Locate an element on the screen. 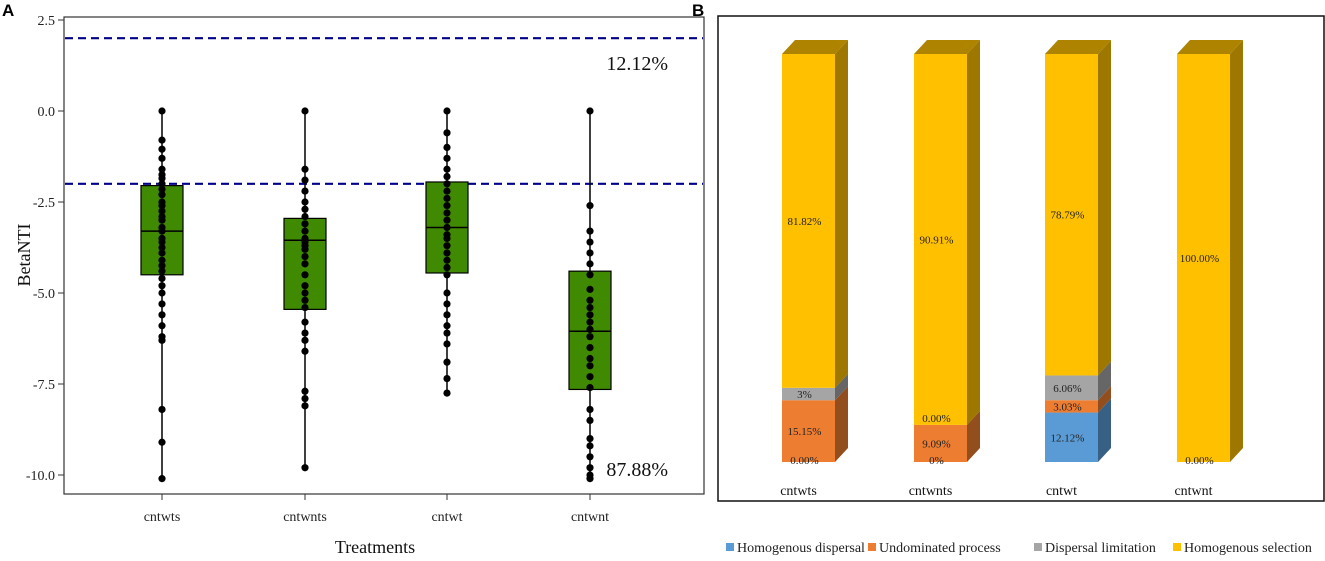 The image size is (1325, 561). legend-label: Homogenous dispersal is located at coordinates (801, 548).